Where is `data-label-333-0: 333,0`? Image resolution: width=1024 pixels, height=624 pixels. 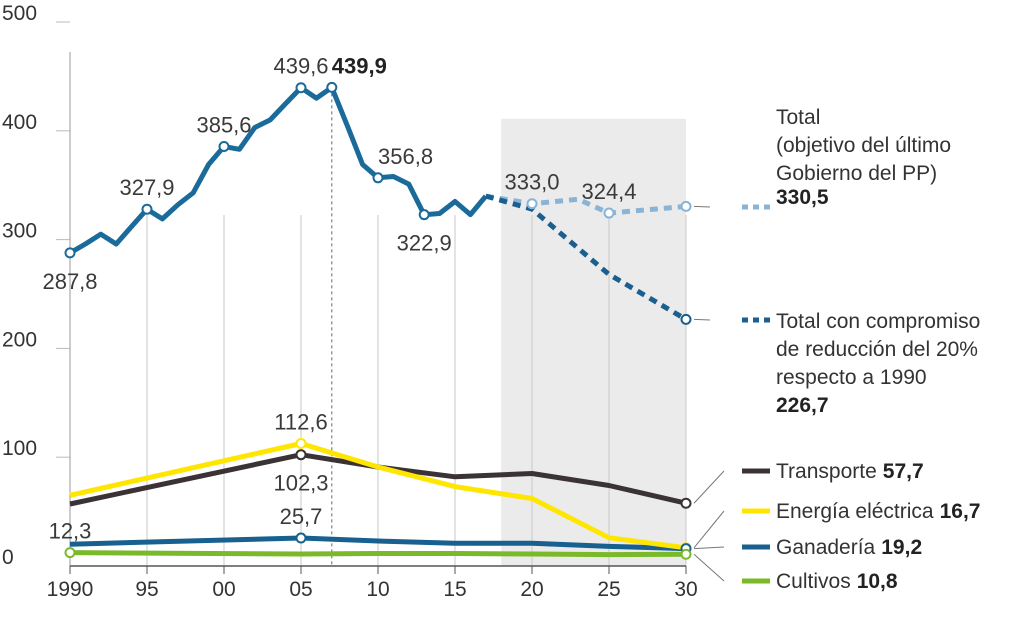
data-label-333-0: 333,0 is located at coordinates (531, 182).